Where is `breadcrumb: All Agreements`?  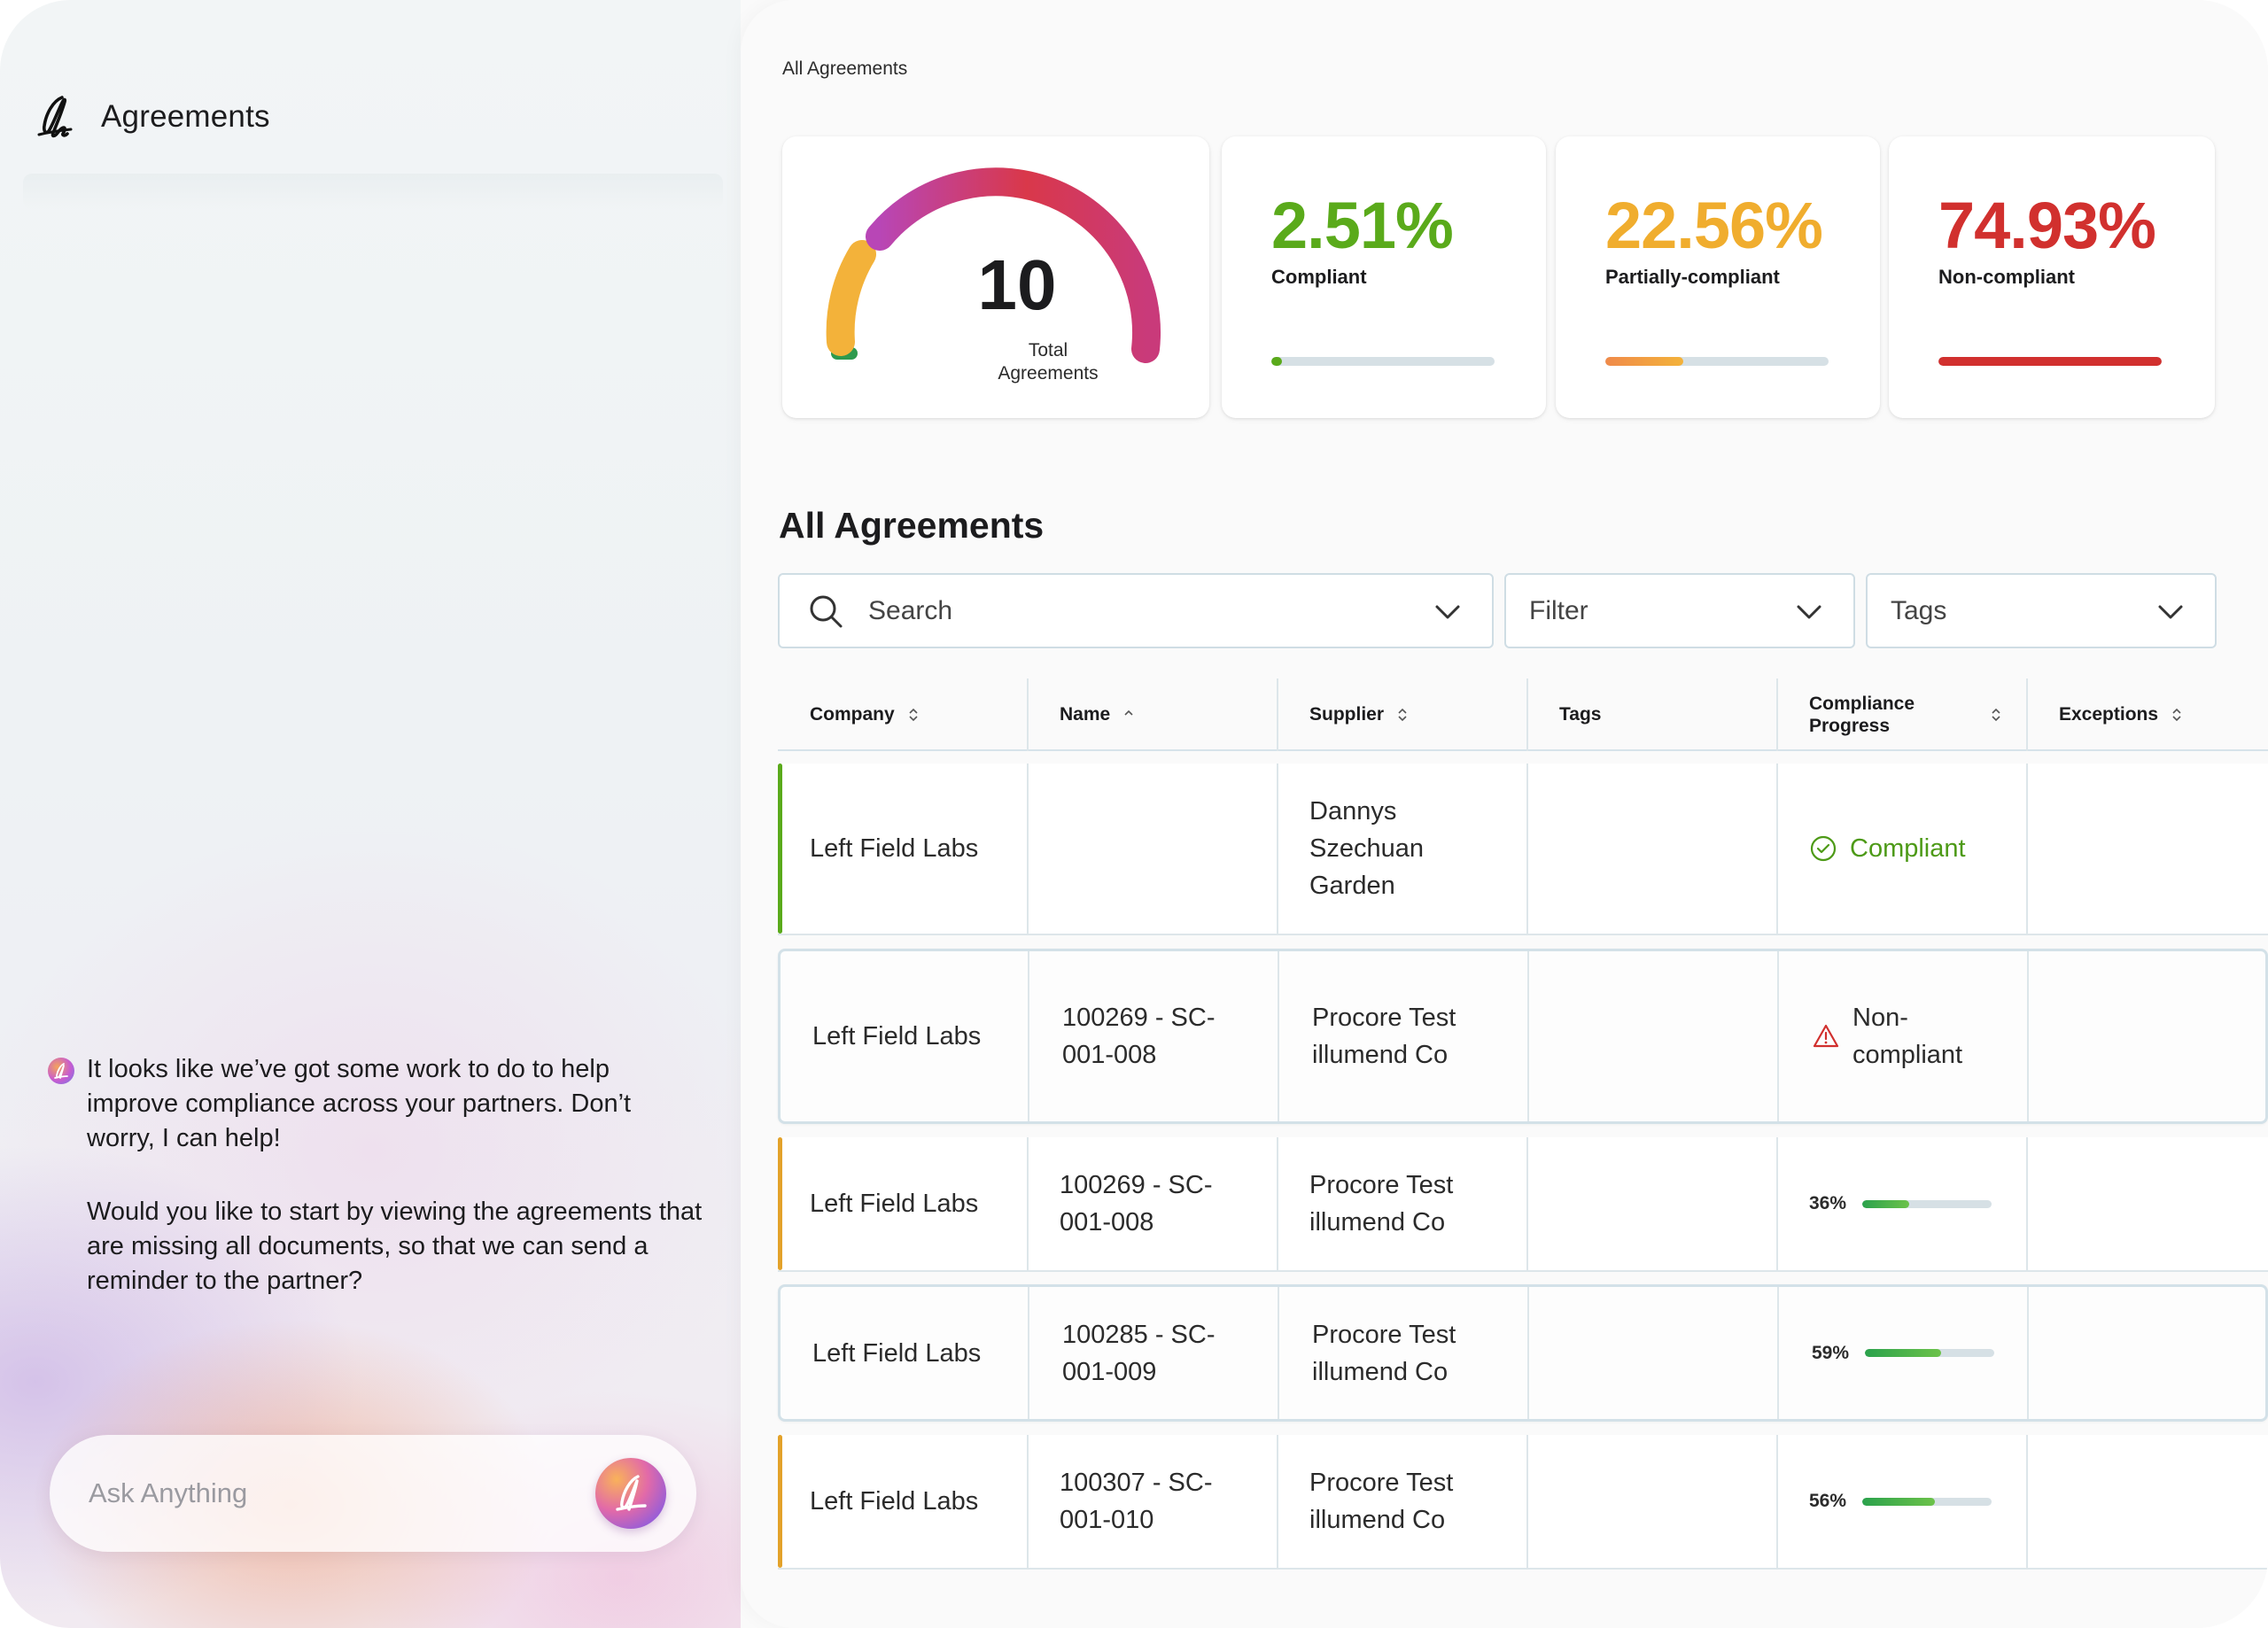
breadcrumb: All Agreements is located at coordinates (845, 68).